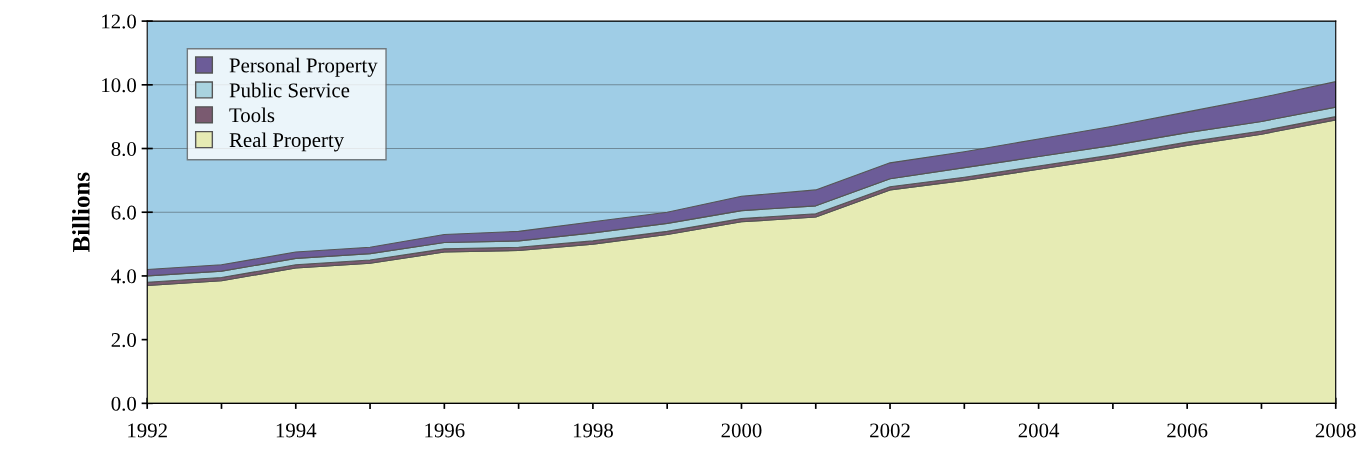 This screenshot has width=1363, height=469. What do you see at coordinates (741, 430) in the screenshot?
I see `x-tick-label: 2000` at bounding box center [741, 430].